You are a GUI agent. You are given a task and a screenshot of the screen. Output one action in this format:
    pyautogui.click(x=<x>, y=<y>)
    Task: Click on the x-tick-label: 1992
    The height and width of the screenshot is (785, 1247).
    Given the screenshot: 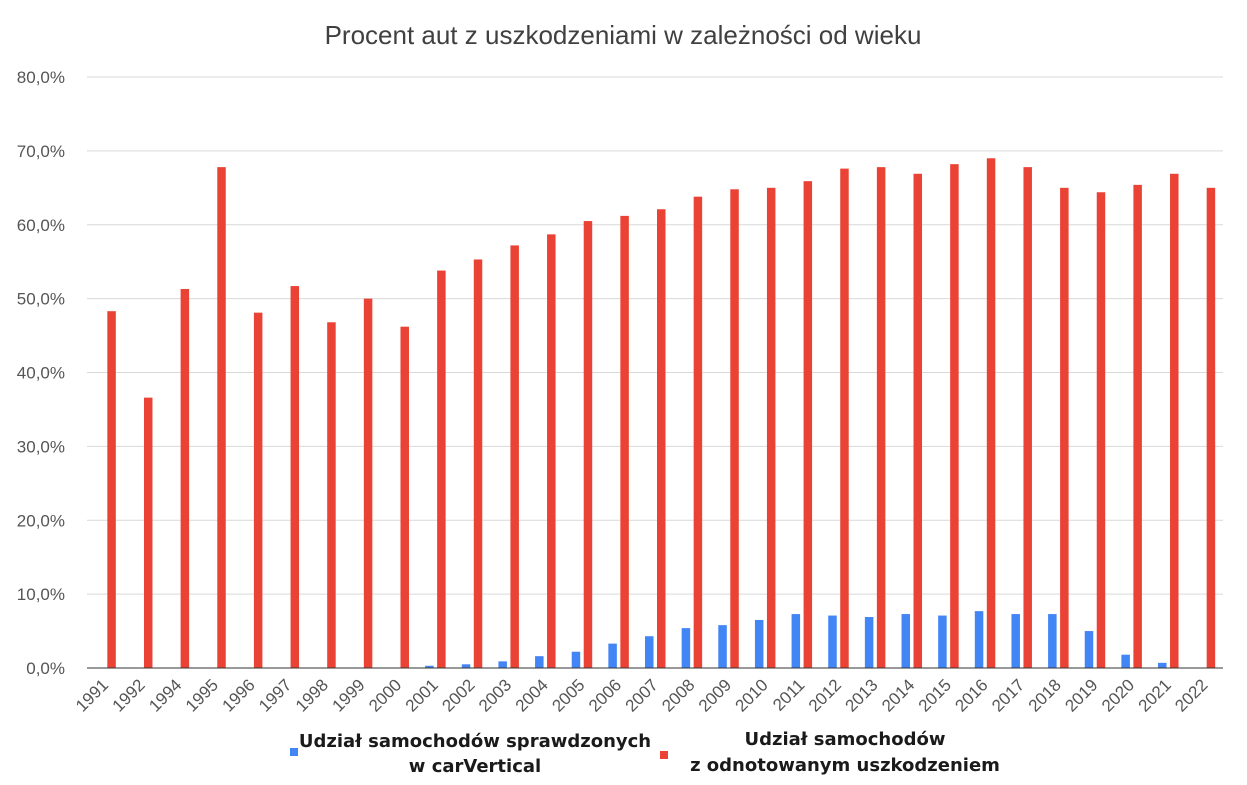 What is the action you would take?
    pyautogui.click(x=129, y=695)
    